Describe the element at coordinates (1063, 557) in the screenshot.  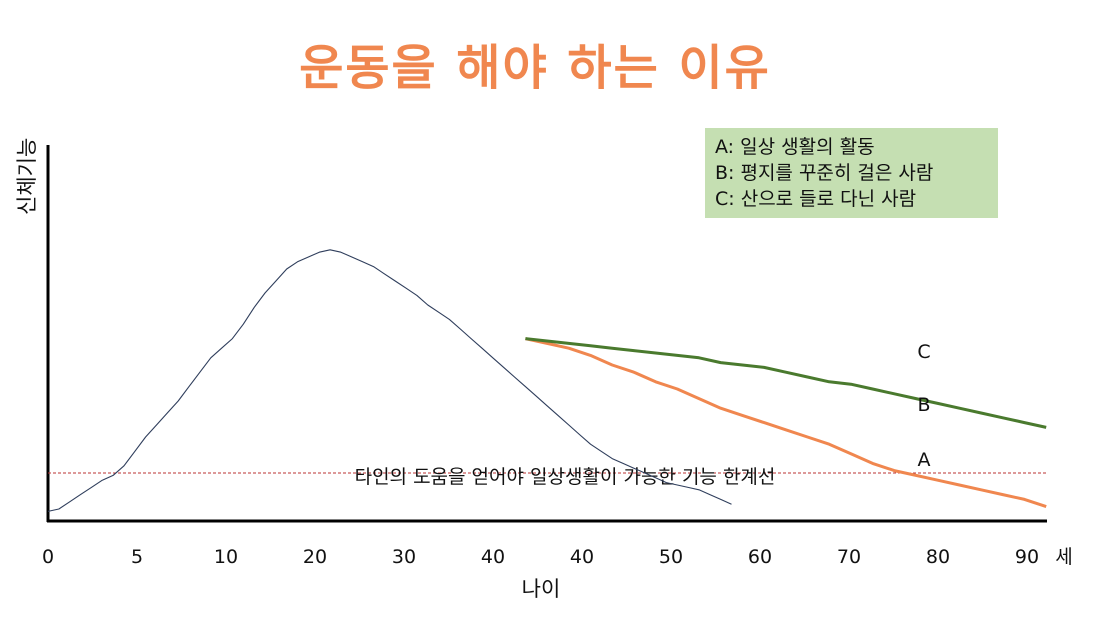
I see `x-unit-label: 세` at that location.